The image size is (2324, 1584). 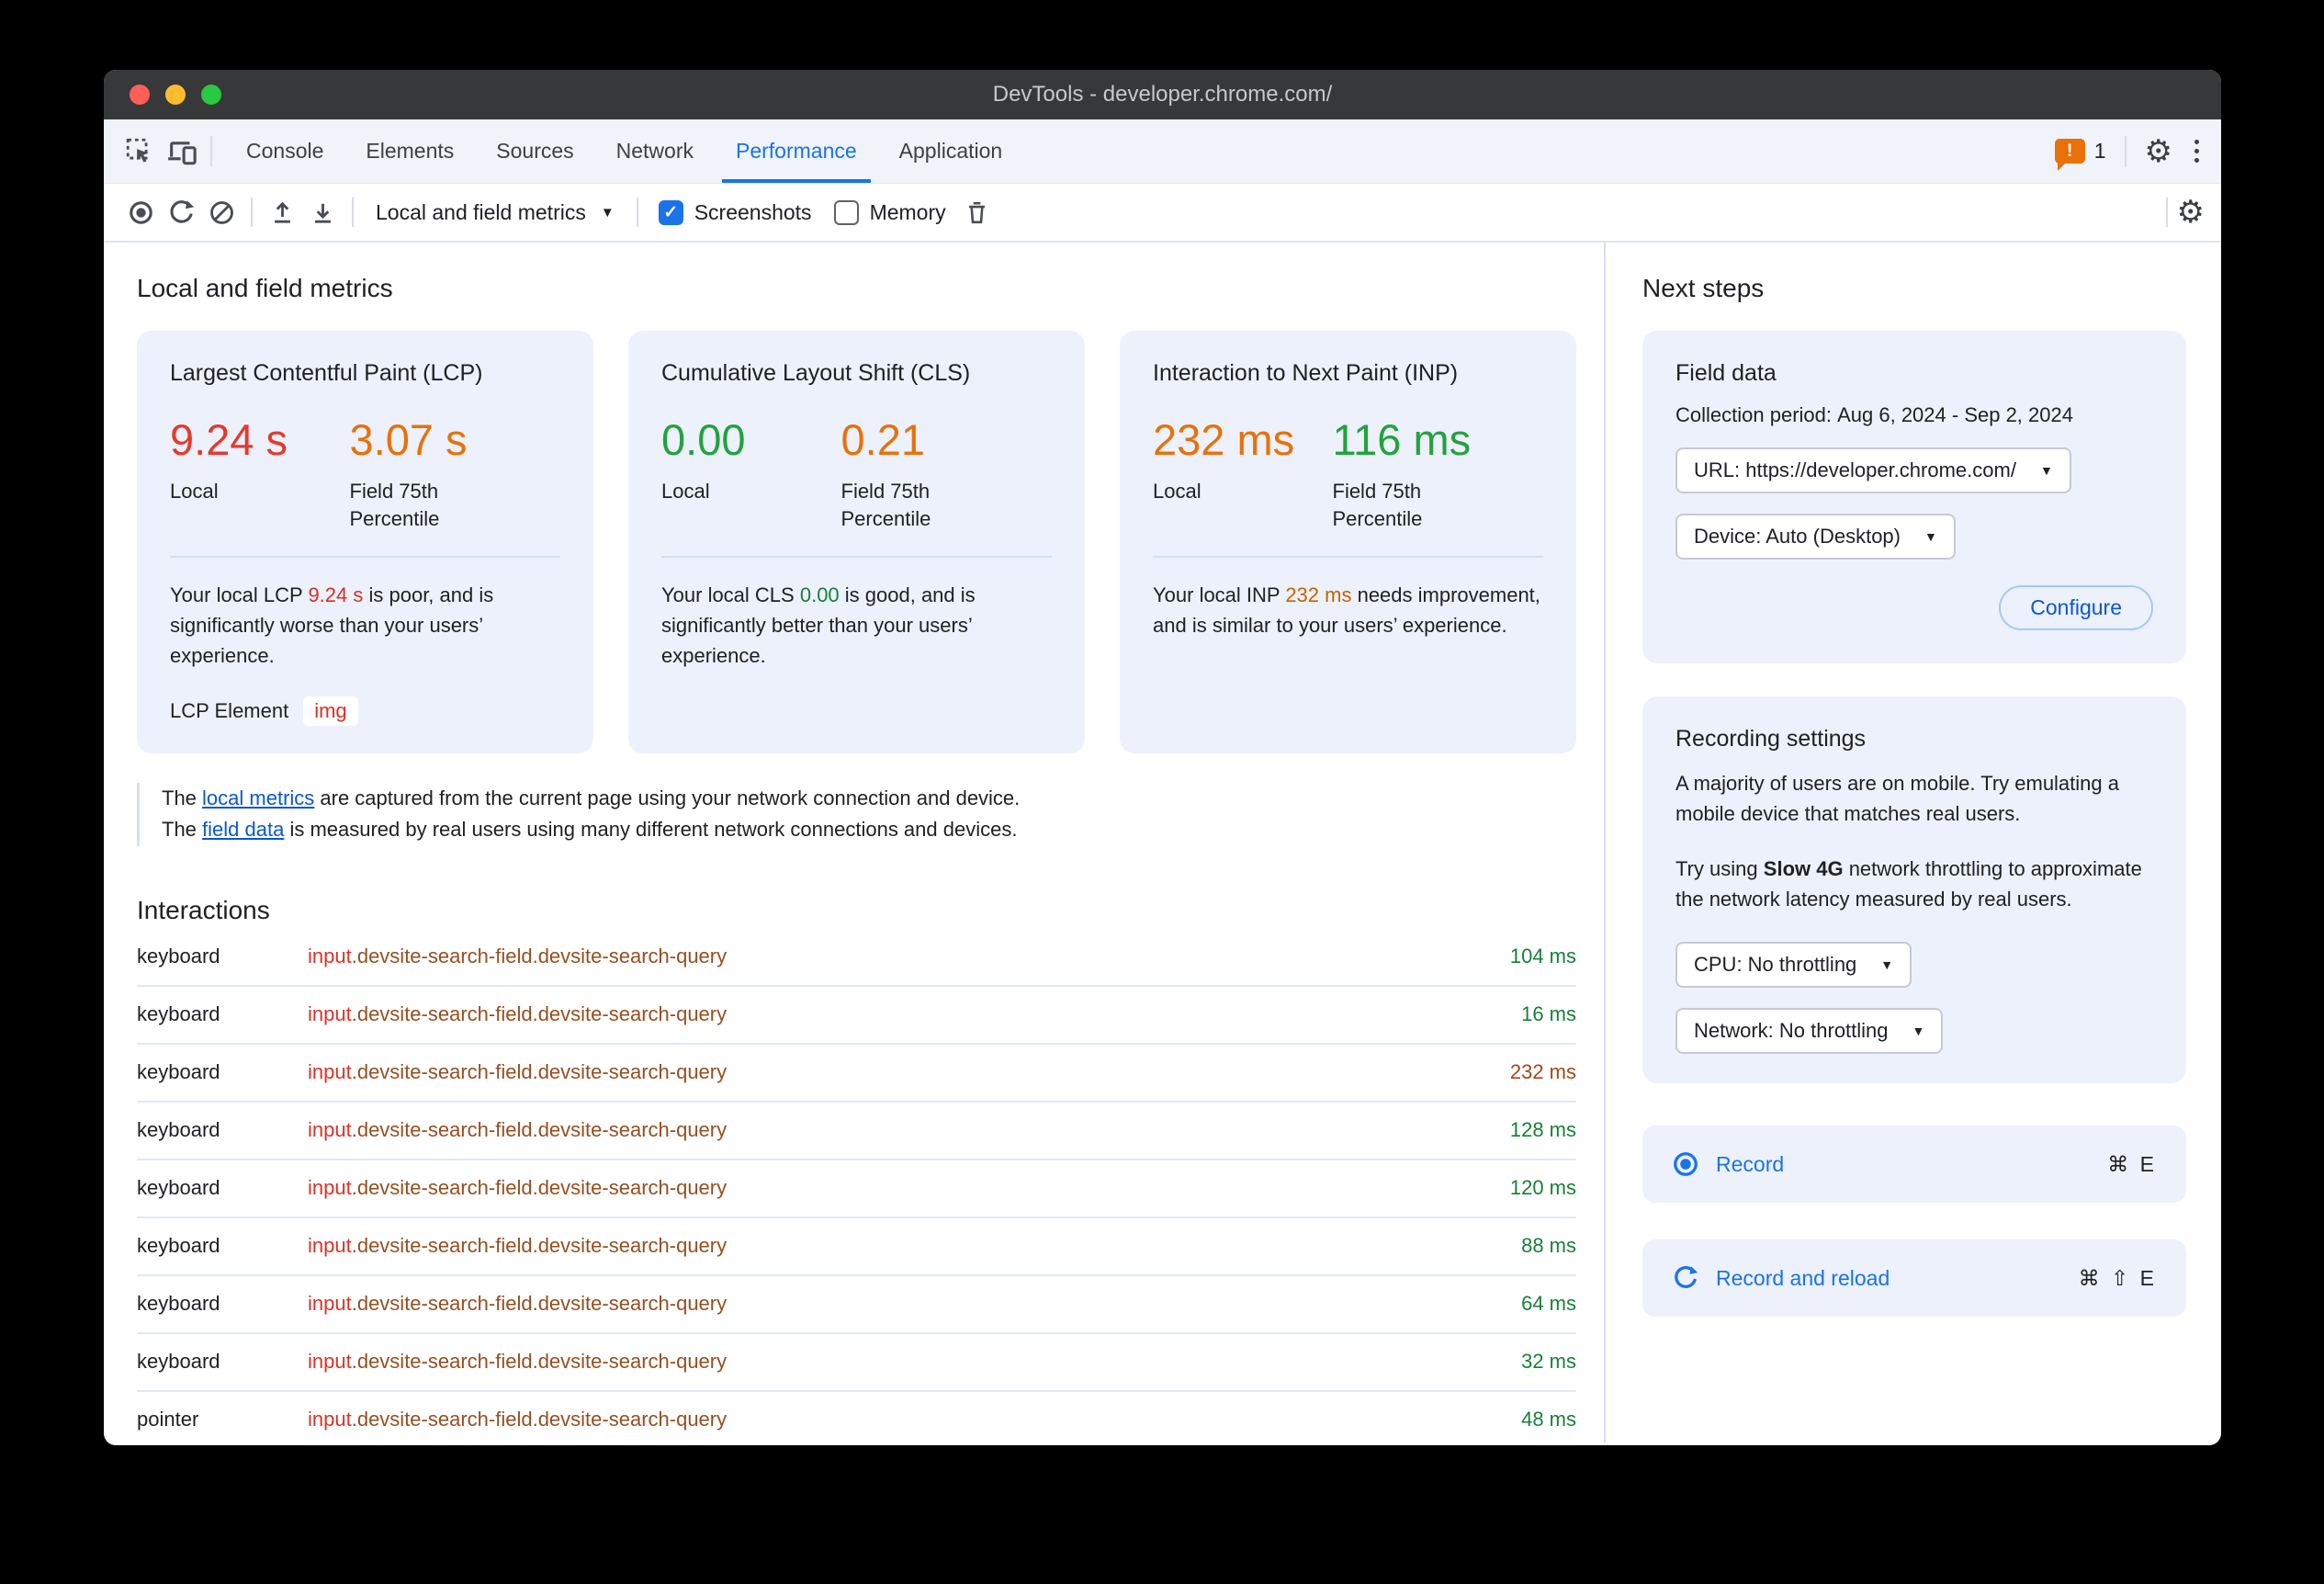 I want to click on lcp-field-label: Field 75th Percentile, so click(x=394, y=505).